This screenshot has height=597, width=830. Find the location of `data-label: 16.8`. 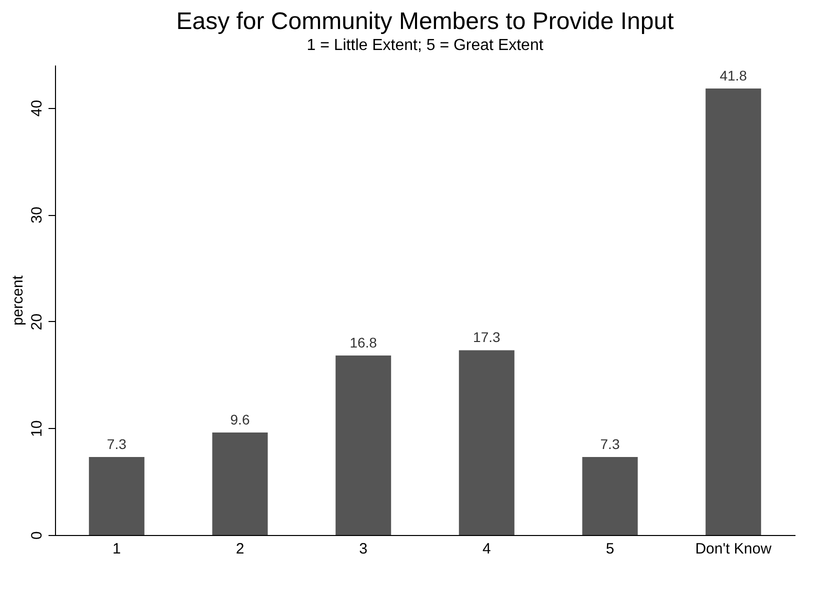

data-label: 16.8 is located at coordinates (364, 342).